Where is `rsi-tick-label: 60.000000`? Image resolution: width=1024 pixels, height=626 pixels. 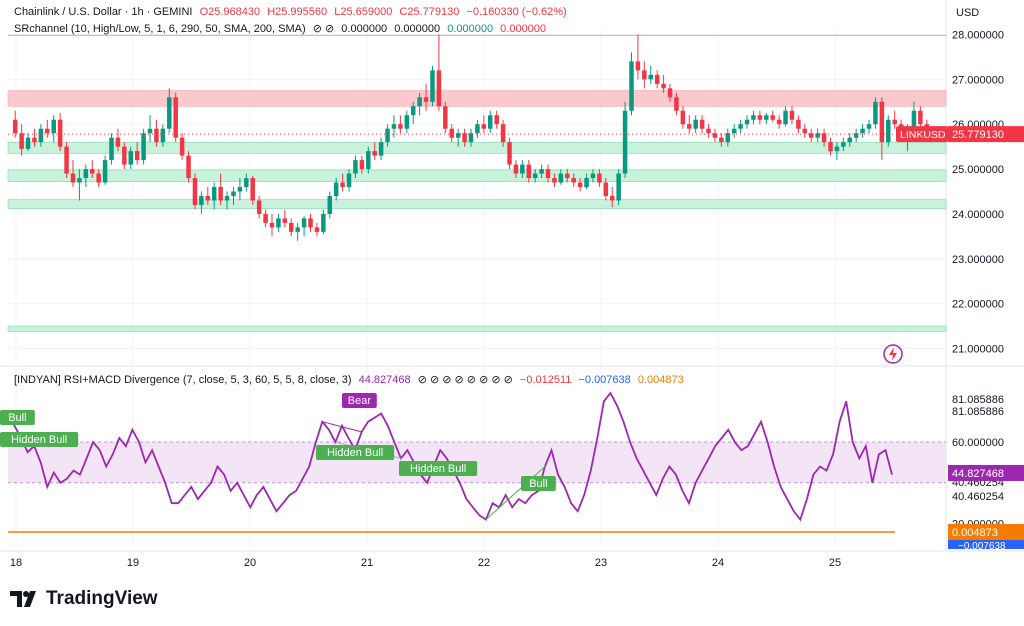 rsi-tick-label: 60.000000 is located at coordinates (978, 443).